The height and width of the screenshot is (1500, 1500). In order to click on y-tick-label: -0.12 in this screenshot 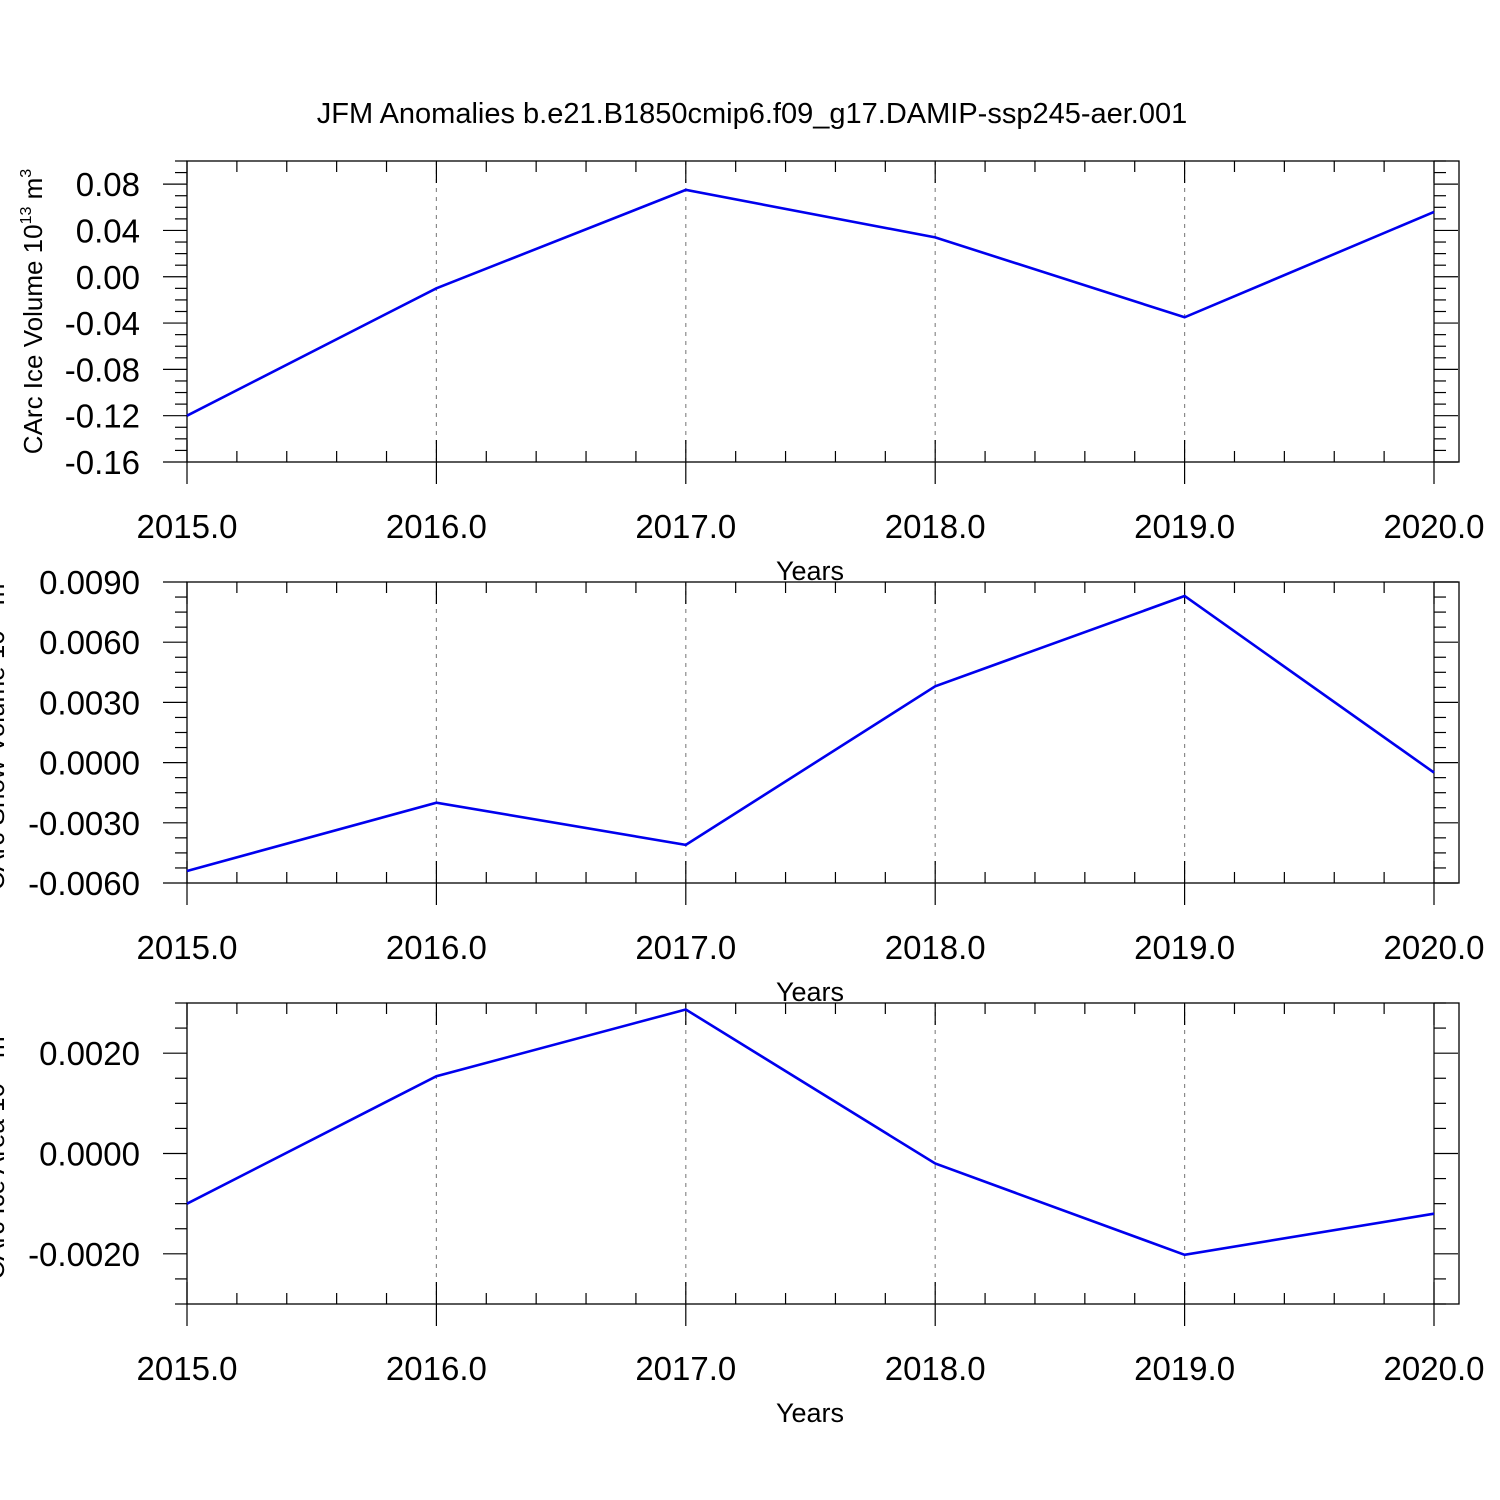, I will do `click(102, 416)`.